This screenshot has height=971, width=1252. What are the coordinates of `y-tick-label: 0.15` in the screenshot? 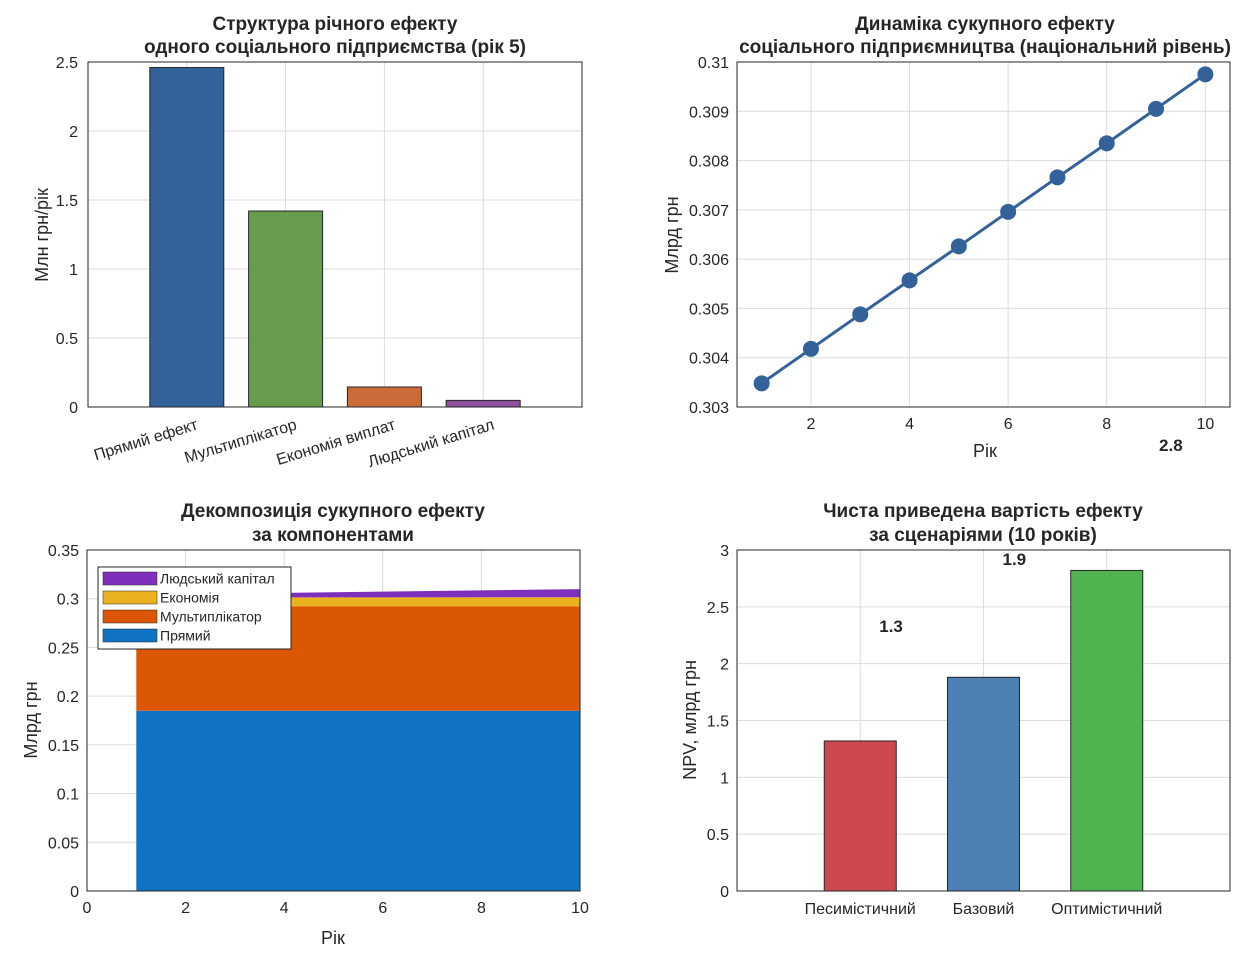 It's located at (63, 746).